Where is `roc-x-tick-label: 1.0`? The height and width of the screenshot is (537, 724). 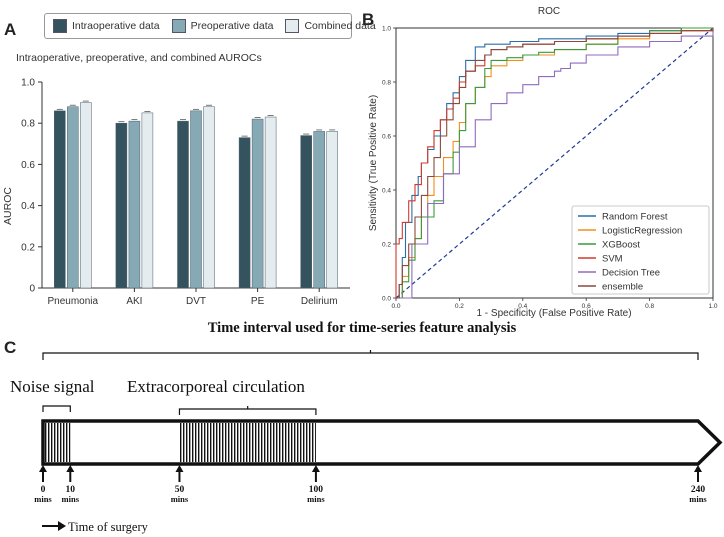
roc-x-tick-label: 1.0 is located at coordinates (712, 306).